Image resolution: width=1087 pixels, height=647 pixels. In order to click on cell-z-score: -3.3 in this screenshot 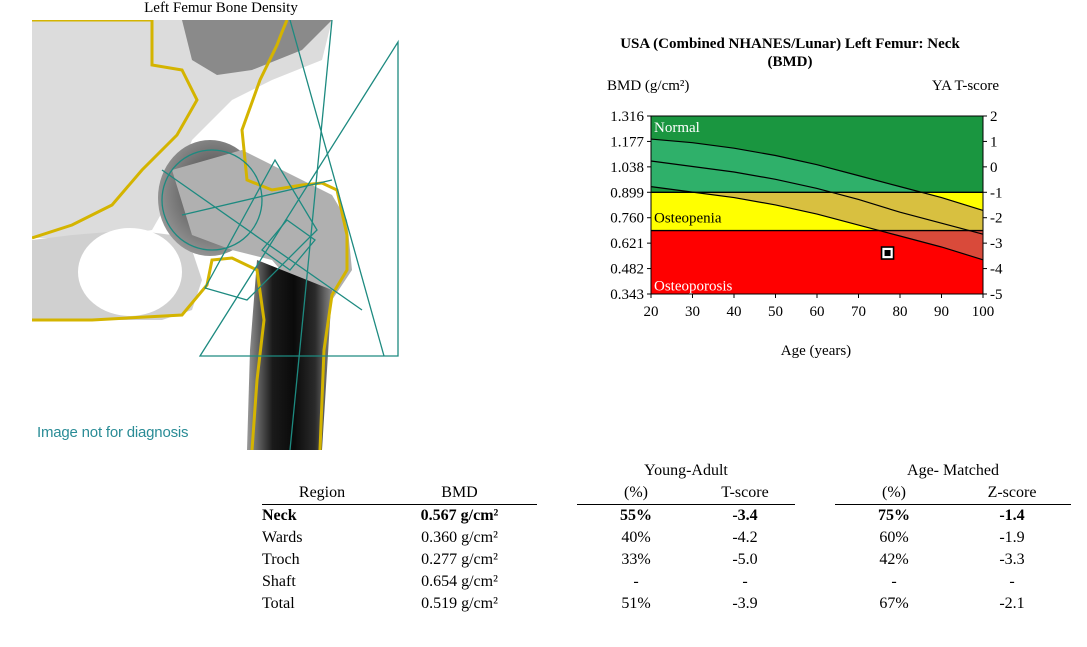, I will do `click(1012, 559)`.